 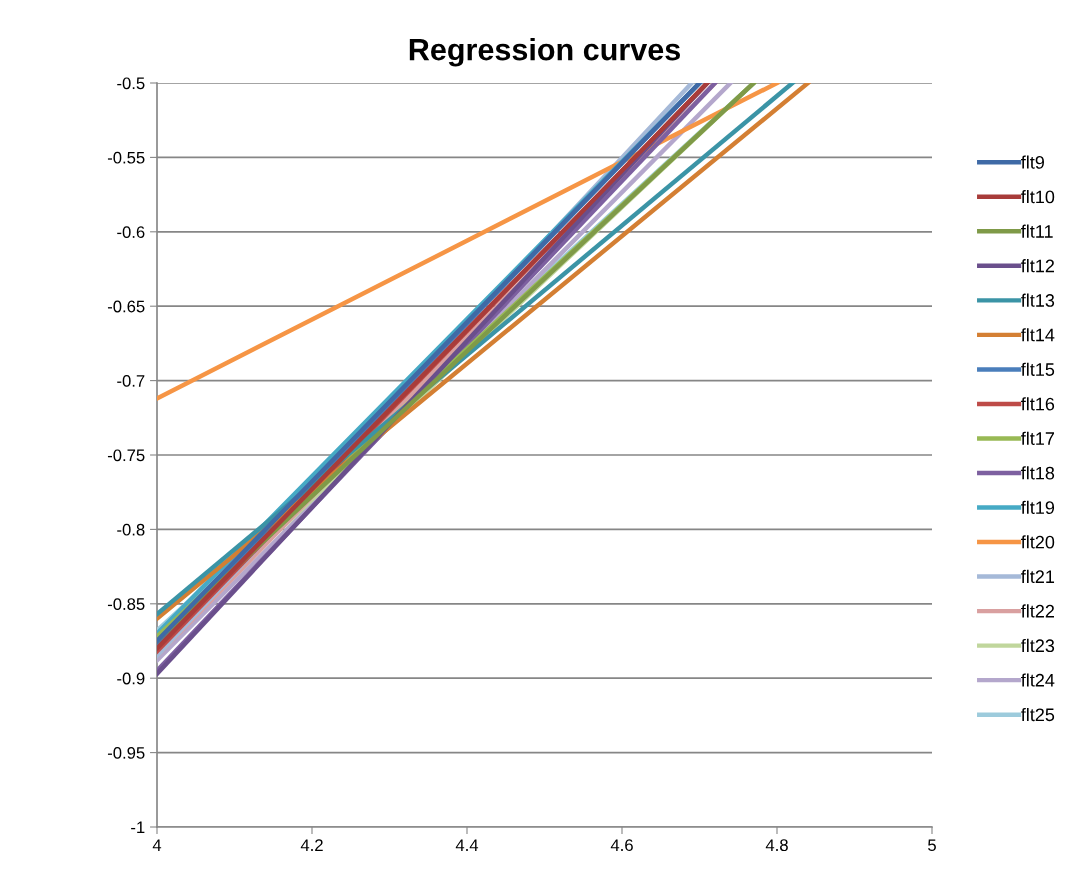 What do you see at coordinates (131, 83) in the screenshot?
I see `y-tick-label: -0.5` at bounding box center [131, 83].